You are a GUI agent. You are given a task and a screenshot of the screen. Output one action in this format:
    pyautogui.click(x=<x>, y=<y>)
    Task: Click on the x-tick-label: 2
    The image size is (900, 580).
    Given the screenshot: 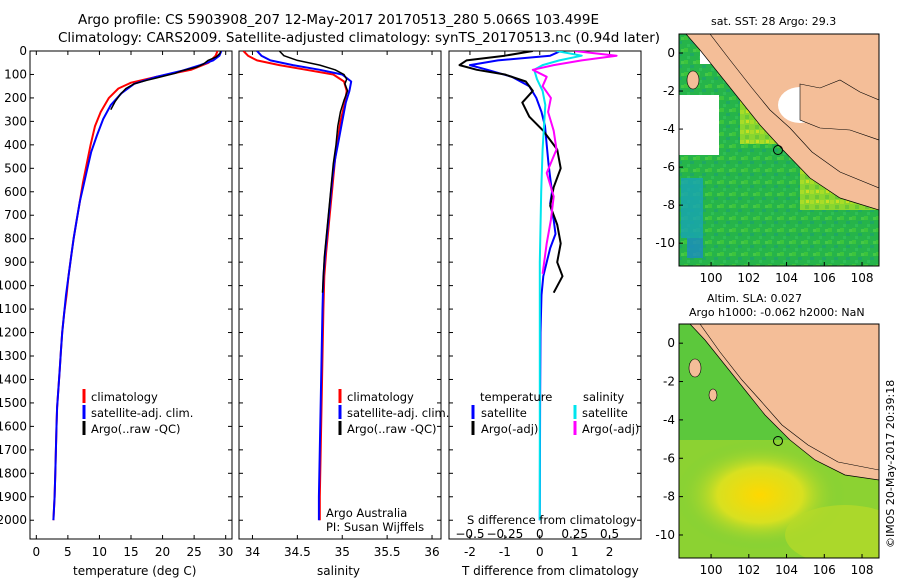 What is the action you would take?
    pyautogui.click(x=610, y=552)
    